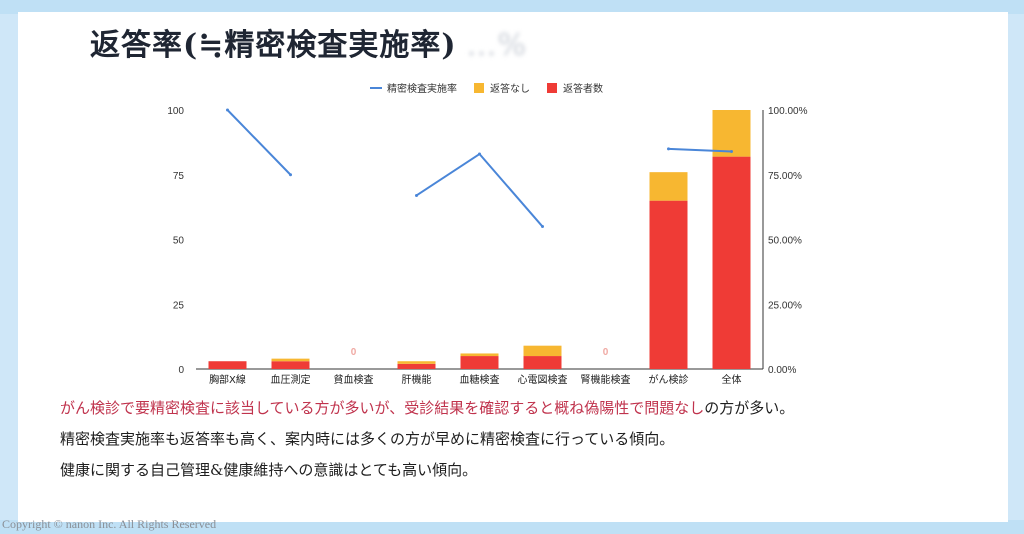 This screenshot has width=1024, height=534. I want to click on y-left-tick-label: 100, so click(175, 111).